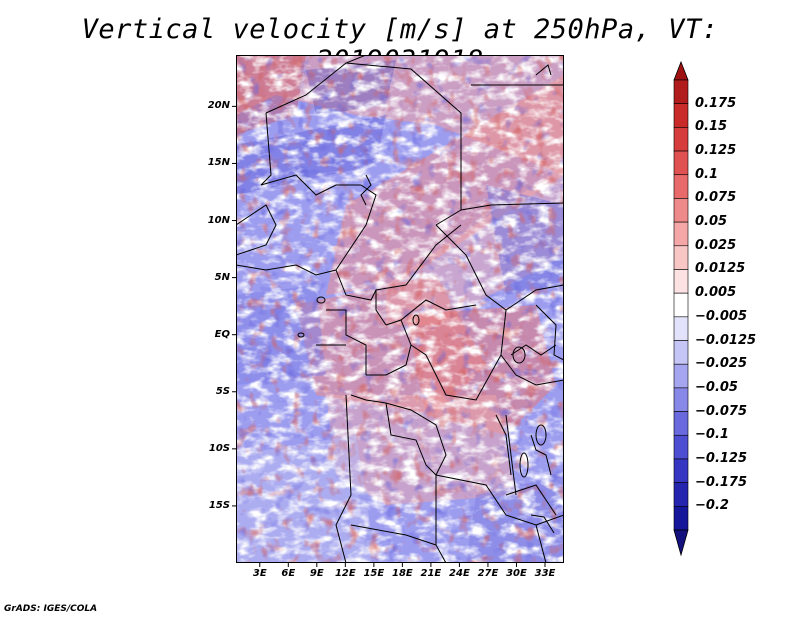  Describe the element at coordinates (711, 127) in the screenshot. I see `colorbar-label: 0.15` at that location.